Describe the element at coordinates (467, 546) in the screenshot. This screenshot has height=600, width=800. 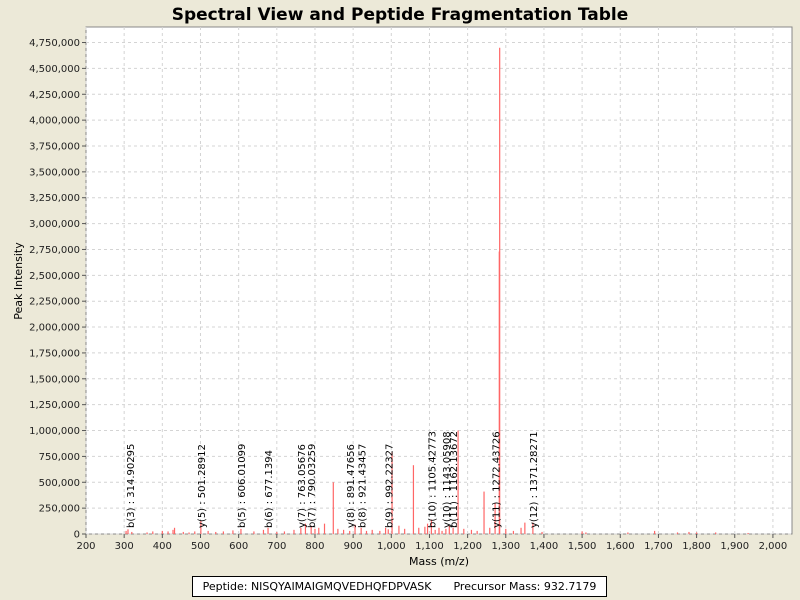
I see `x-tick-label: 1,200` at that location.